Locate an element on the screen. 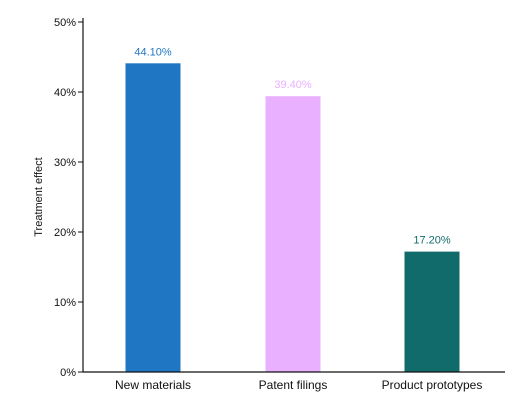  x-category-label: New materials is located at coordinates (153, 385).